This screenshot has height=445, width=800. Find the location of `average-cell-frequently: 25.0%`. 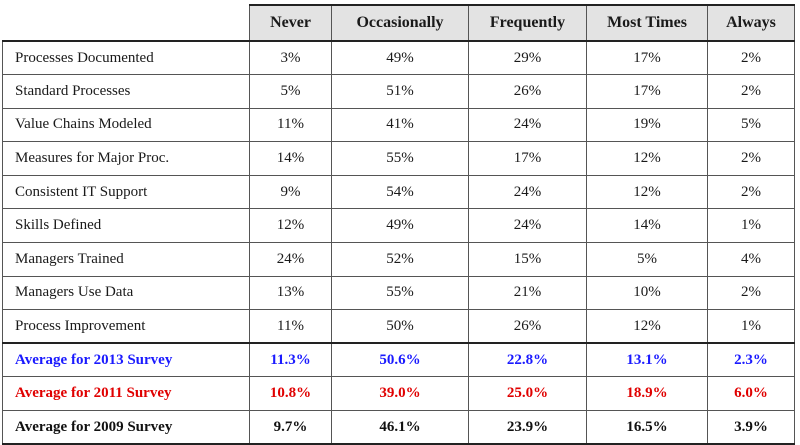

average-cell-frequently: 25.0% is located at coordinates (527, 394).